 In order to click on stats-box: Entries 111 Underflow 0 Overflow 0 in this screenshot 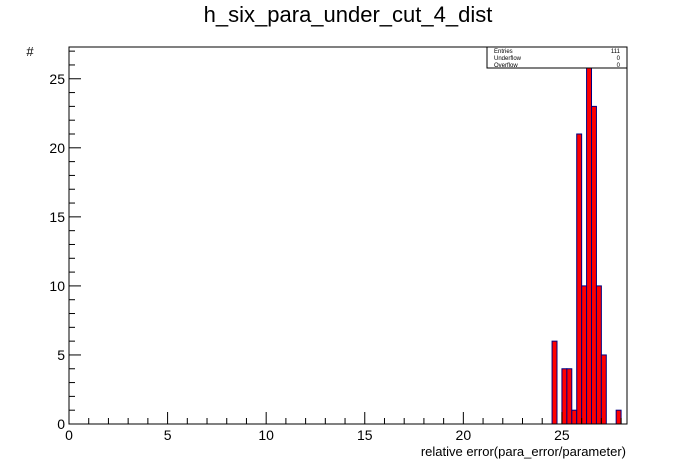, I will do `click(557, 57)`.